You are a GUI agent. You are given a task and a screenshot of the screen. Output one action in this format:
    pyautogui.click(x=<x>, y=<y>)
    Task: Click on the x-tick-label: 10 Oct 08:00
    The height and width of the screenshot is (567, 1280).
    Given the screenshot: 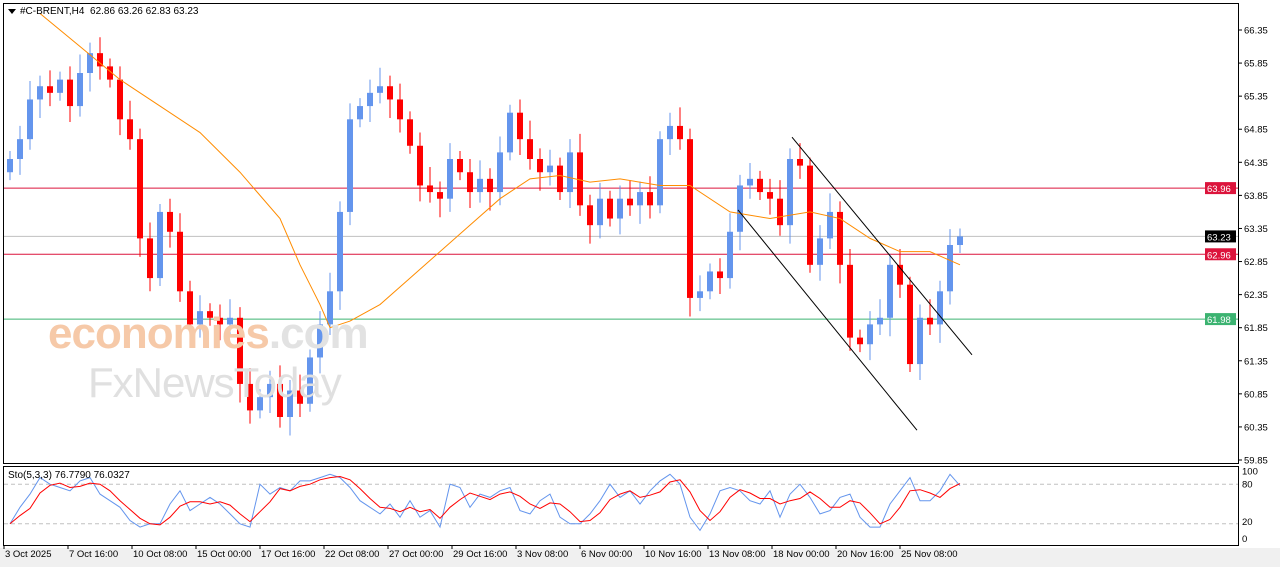 What is the action you would take?
    pyautogui.click(x=160, y=554)
    